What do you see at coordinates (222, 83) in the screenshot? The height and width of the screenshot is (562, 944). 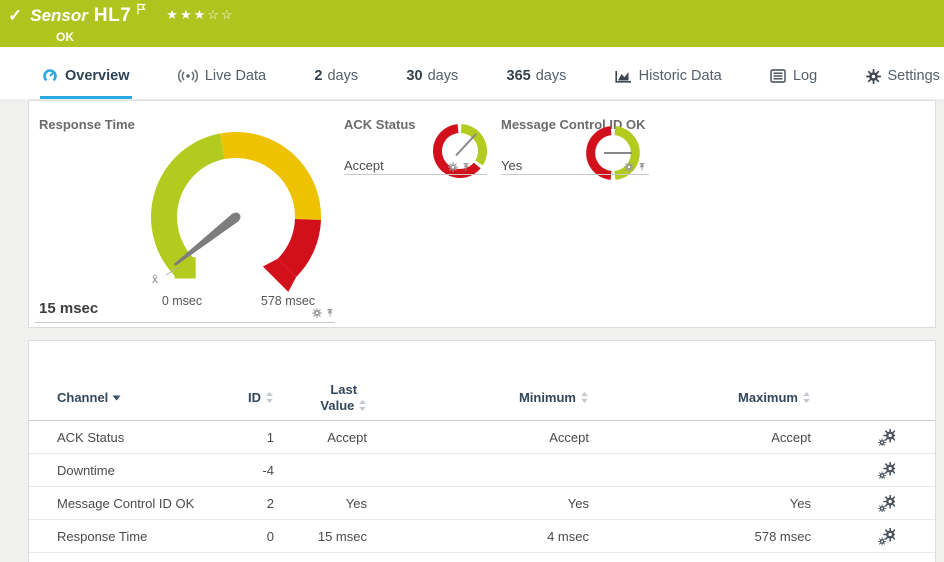 I see `tab-live-data: Live Data` at bounding box center [222, 83].